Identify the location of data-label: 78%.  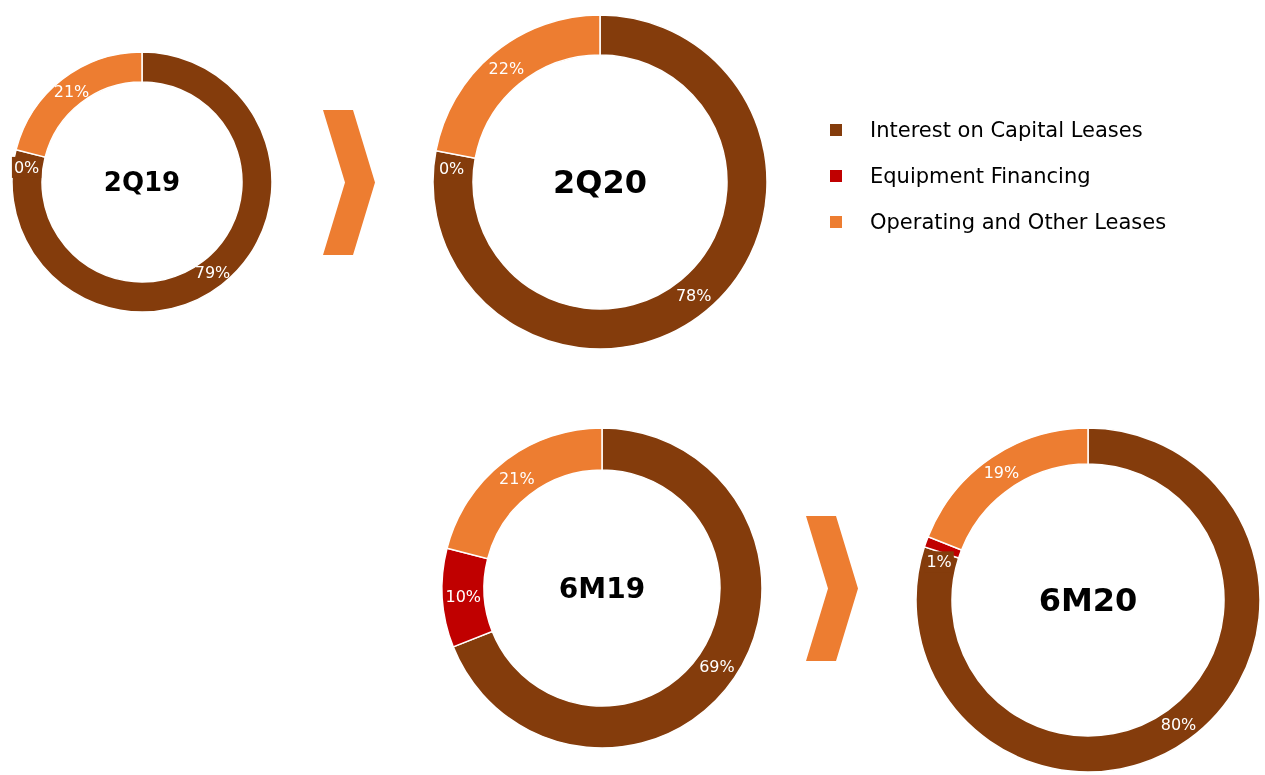
(693, 295).